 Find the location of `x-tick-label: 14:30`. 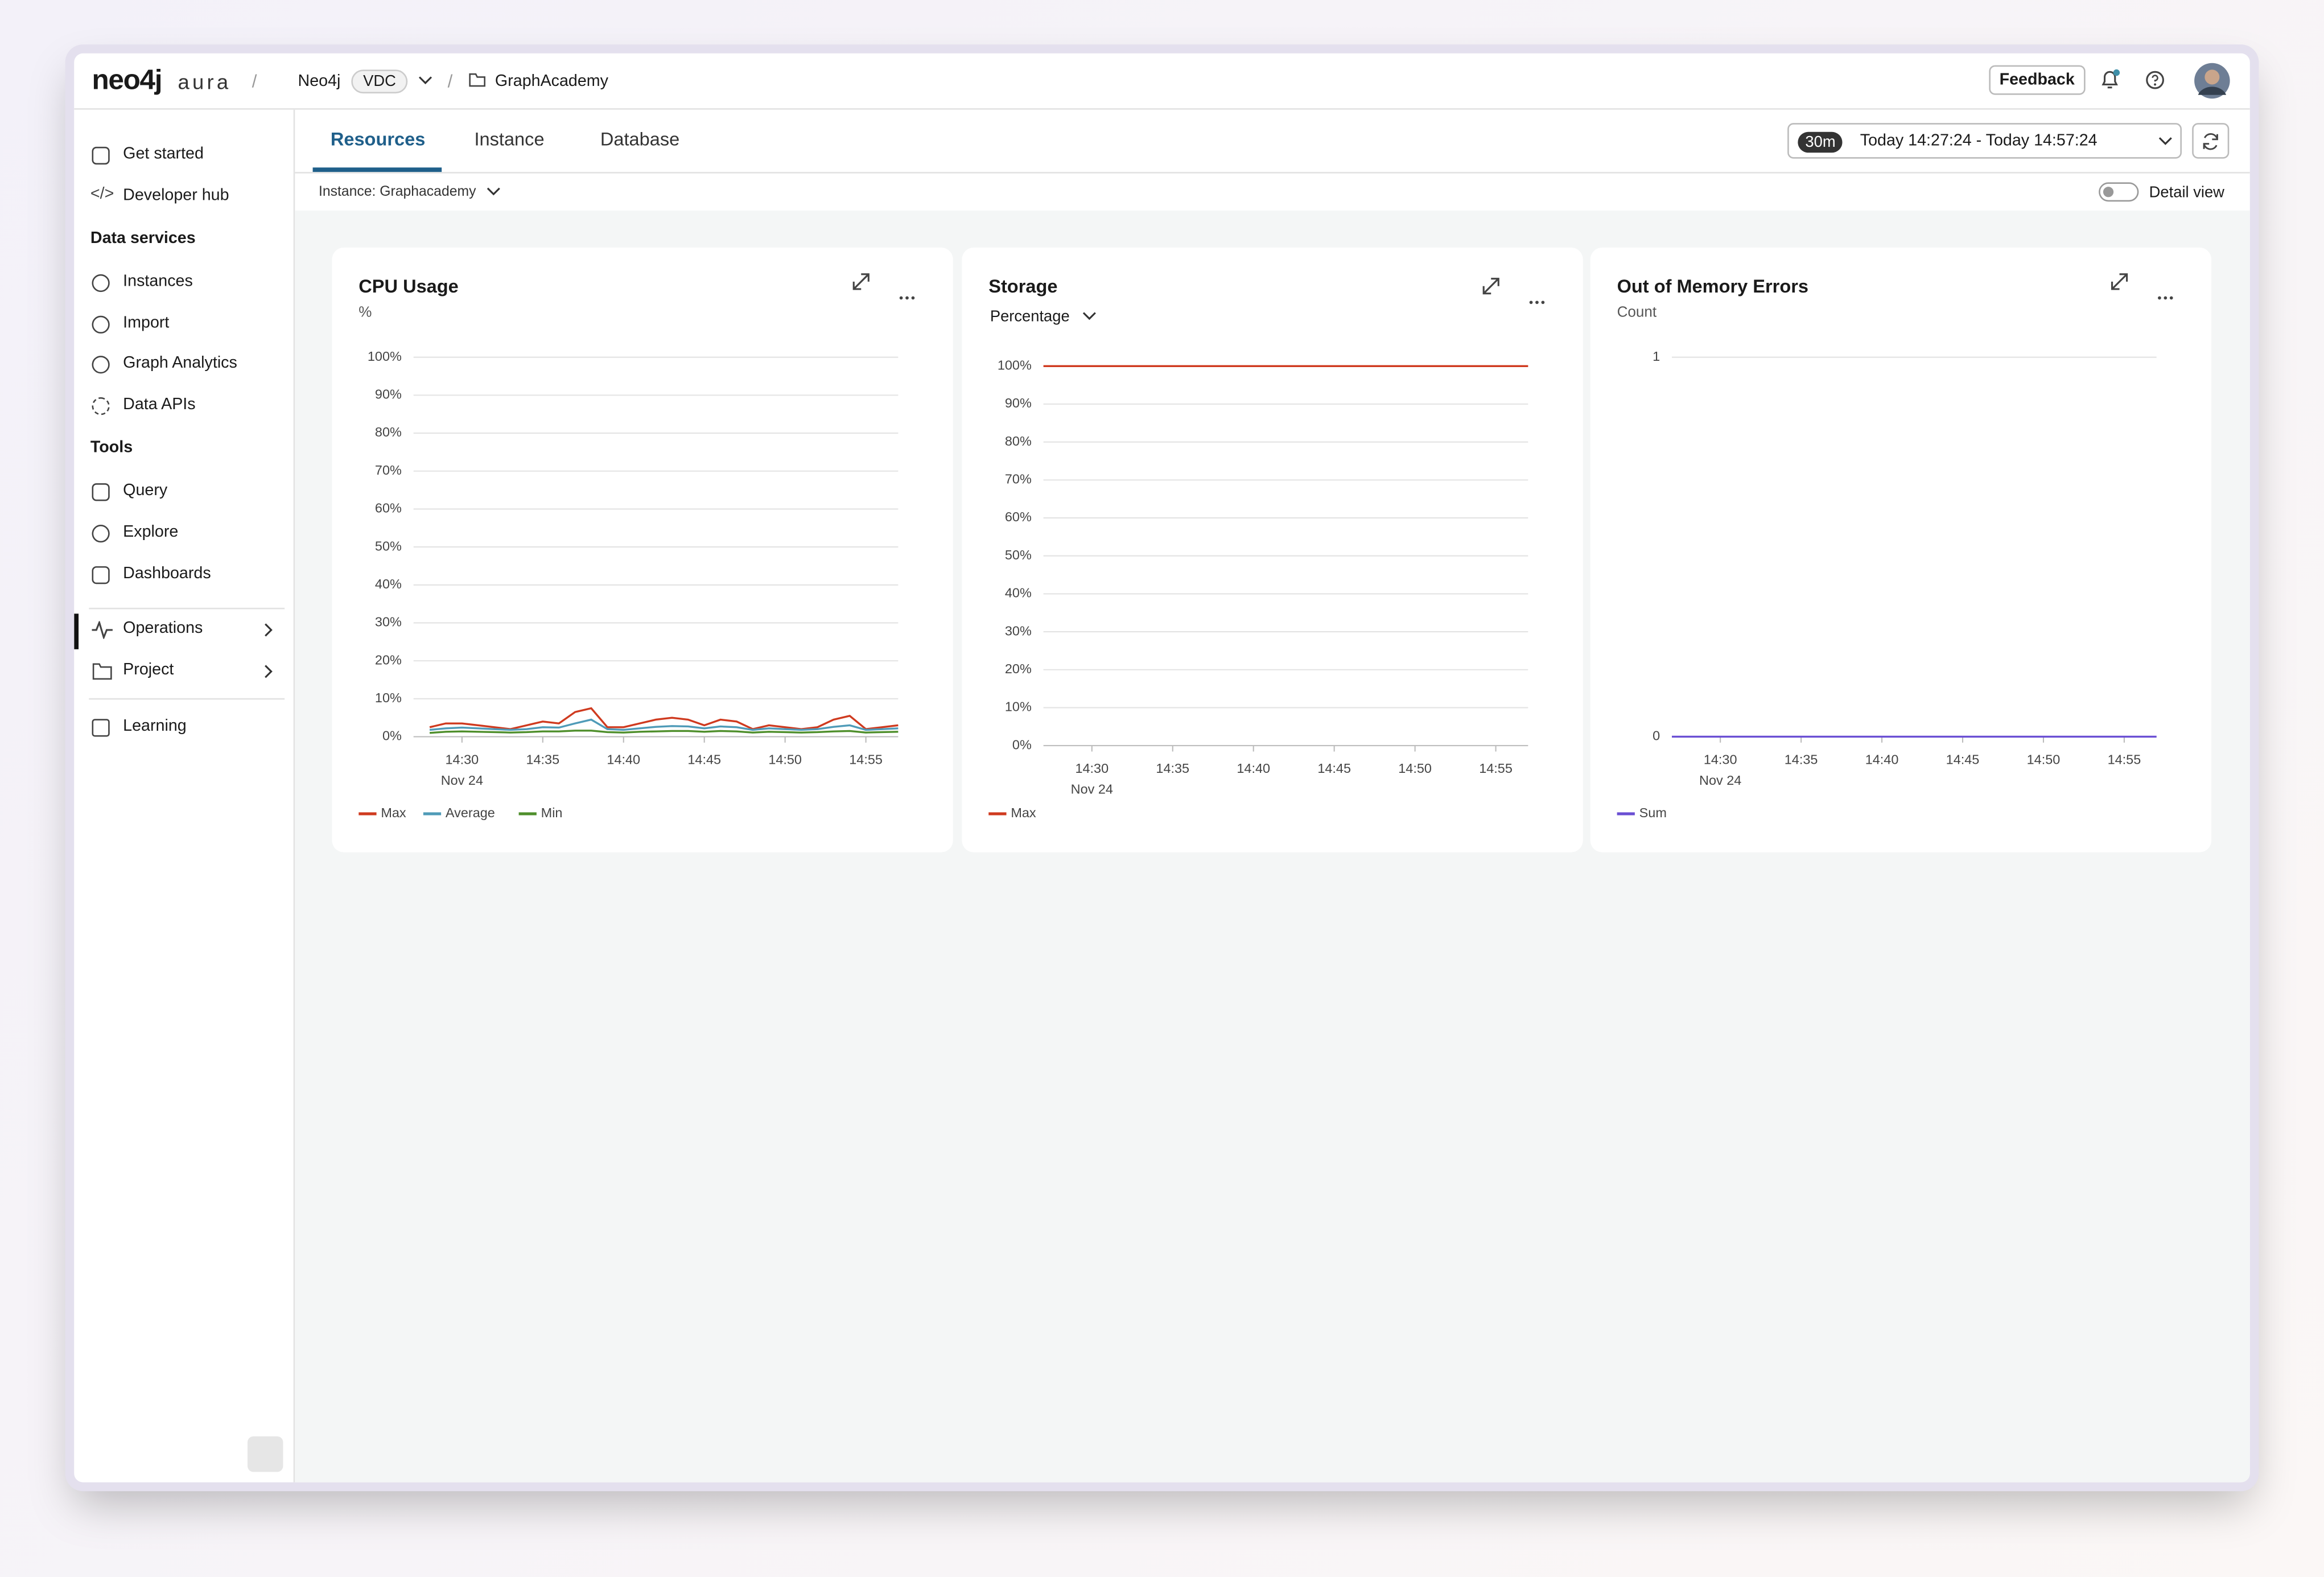

x-tick-label: 14:30 is located at coordinates (1720, 759).